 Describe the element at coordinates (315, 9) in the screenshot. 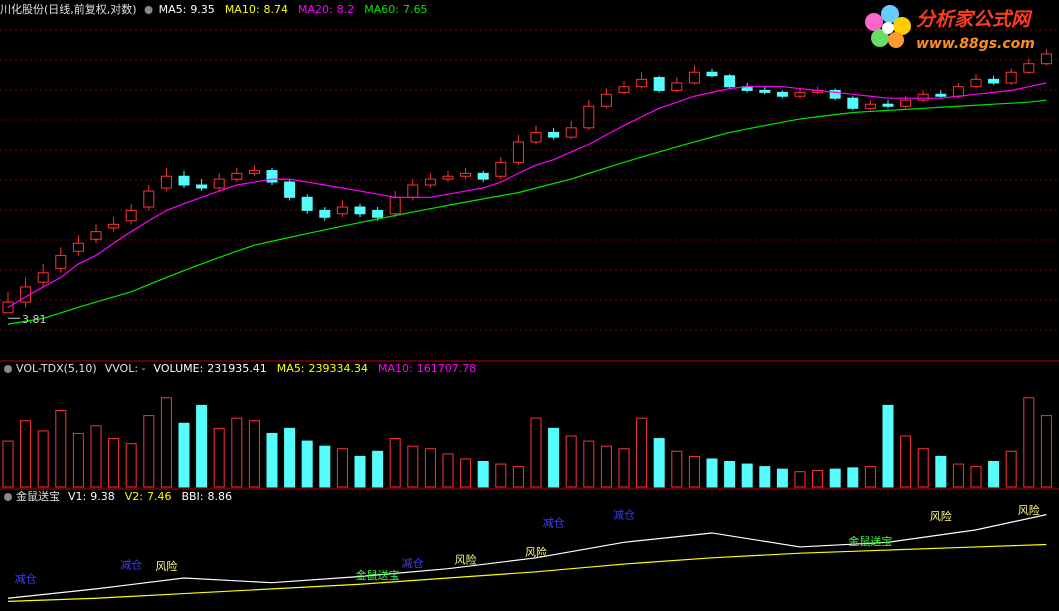

I see `legend-name: MA20:` at that location.